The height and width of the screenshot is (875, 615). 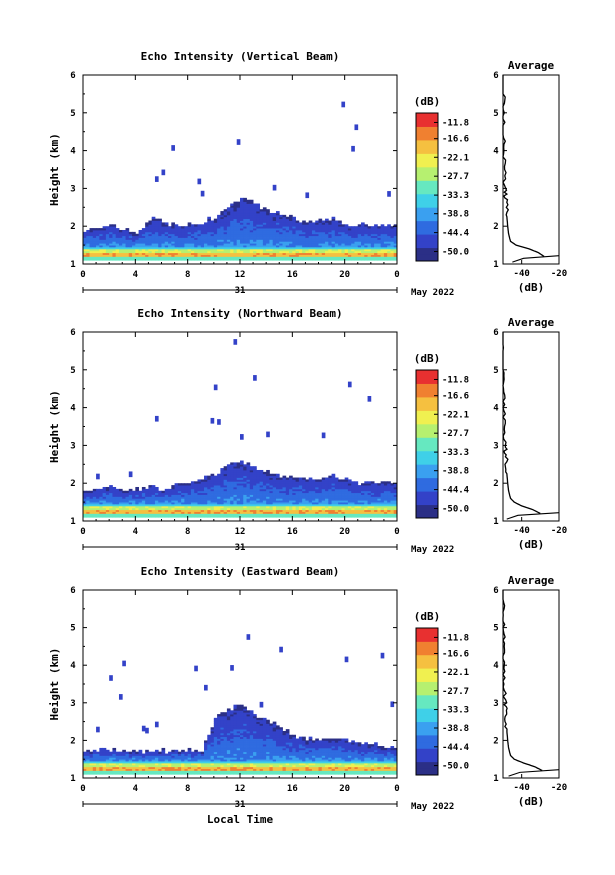 I want to click on noise-cell, so click(x=219, y=422).